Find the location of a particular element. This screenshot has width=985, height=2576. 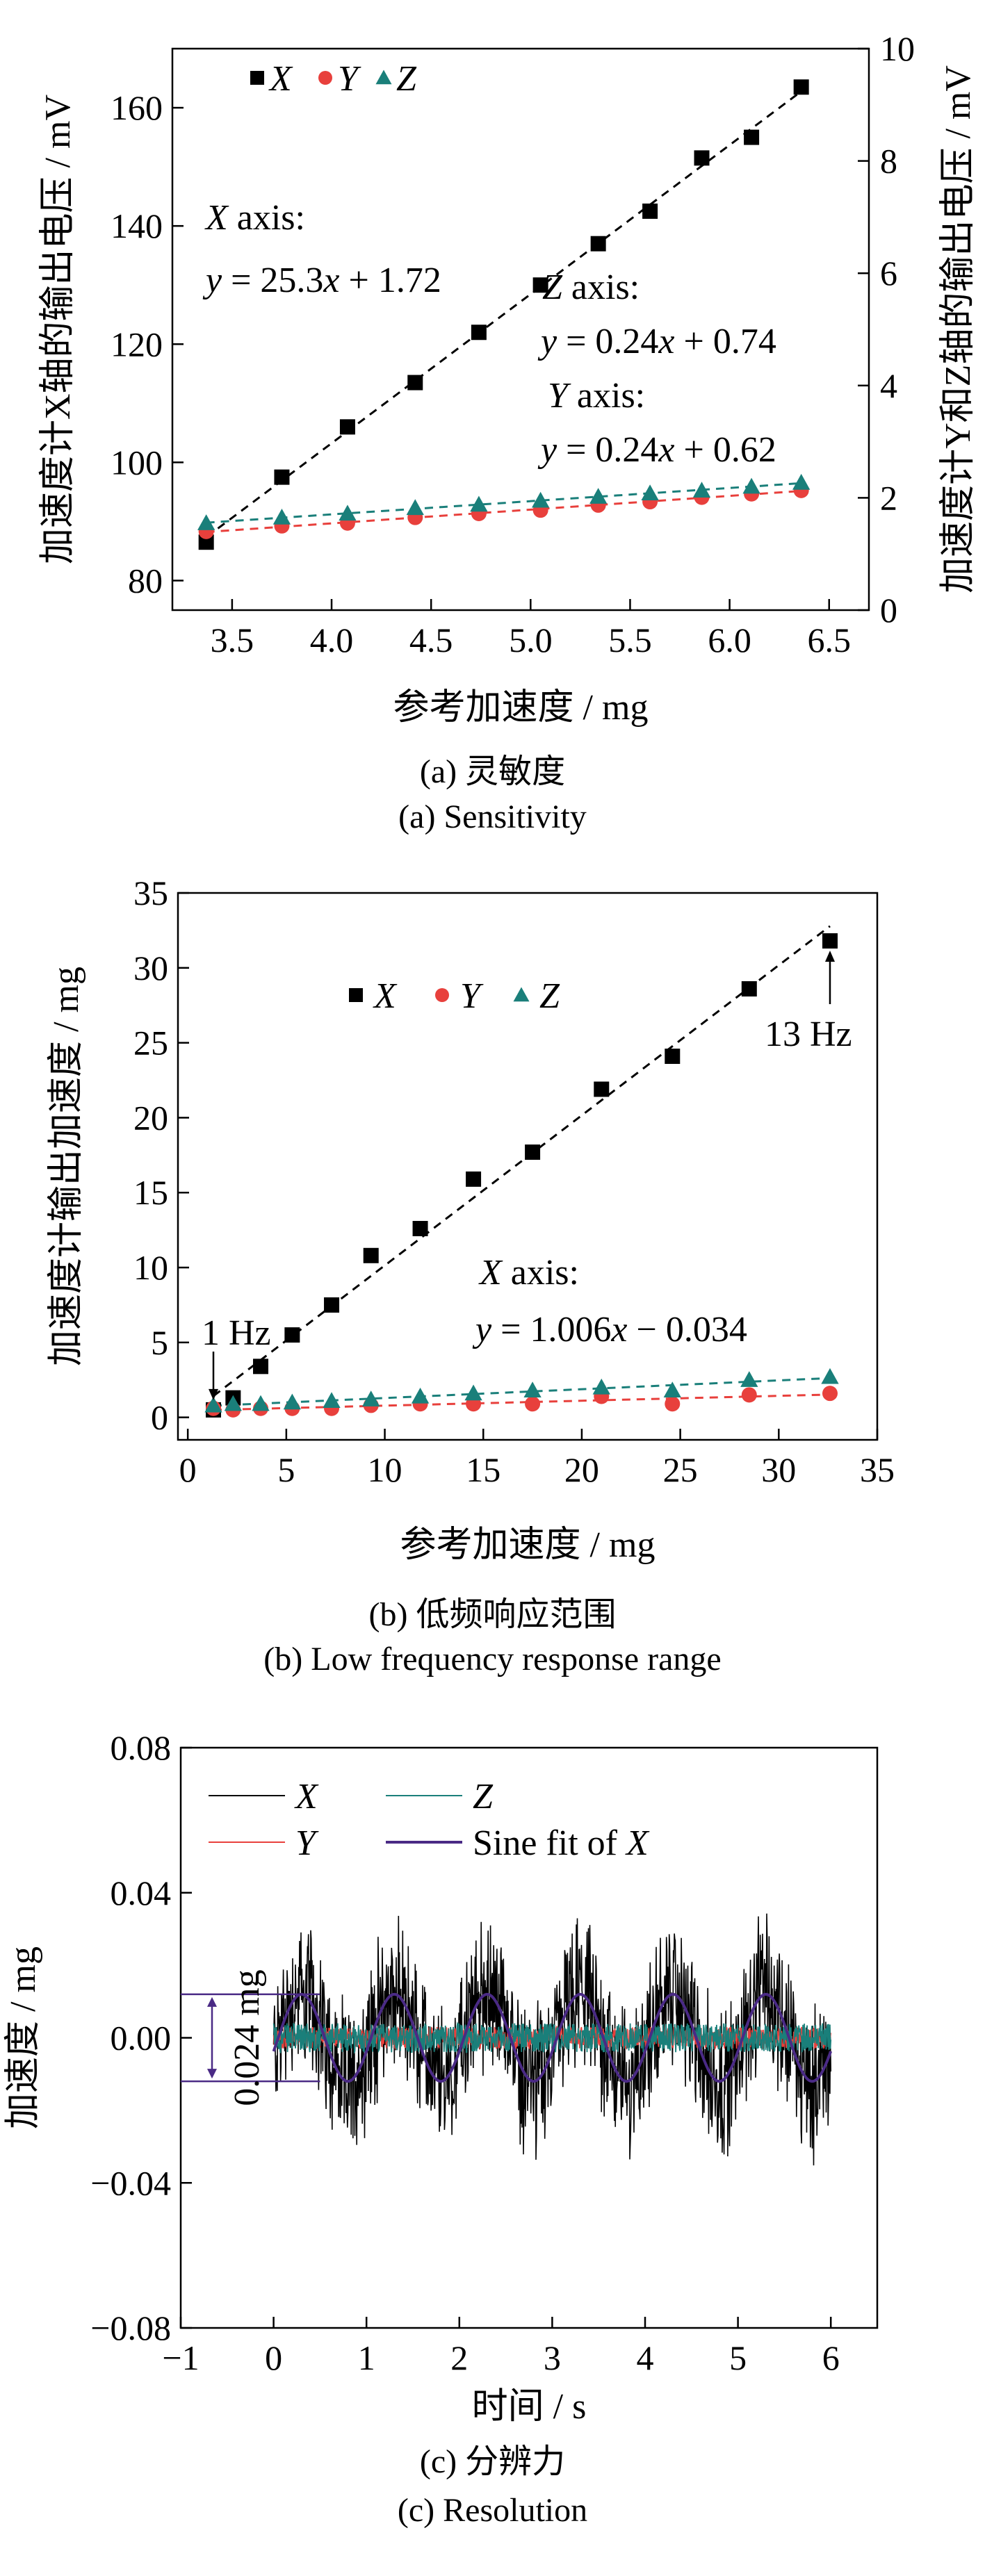

c-y-tick-label: 0.00 is located at coordinates (141, 2038).